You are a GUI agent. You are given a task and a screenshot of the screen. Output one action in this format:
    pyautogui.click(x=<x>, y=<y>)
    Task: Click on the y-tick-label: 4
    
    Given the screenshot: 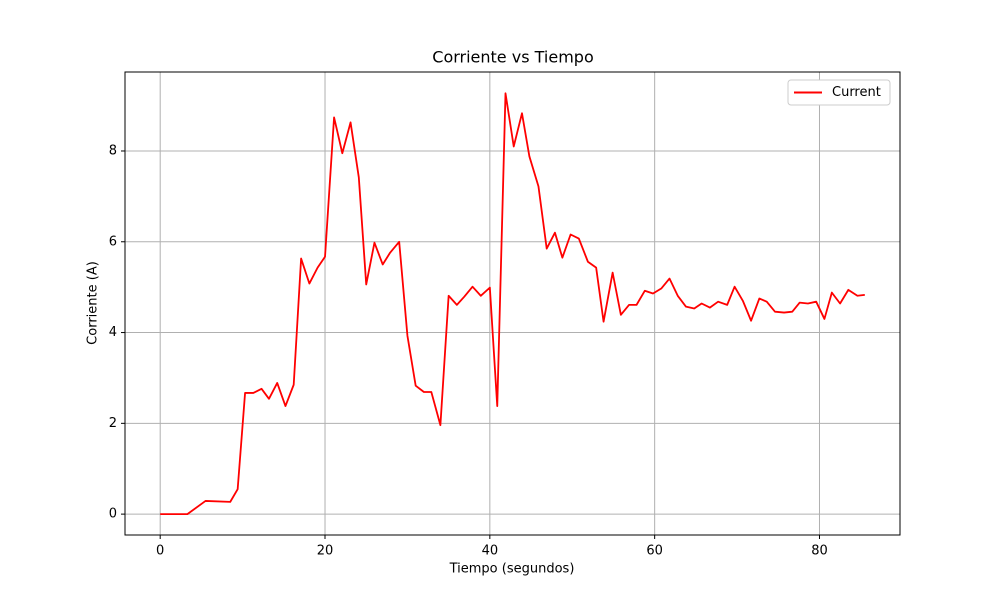 What is the action you would take?
    pyautogui.click(x=113, y=332)
    